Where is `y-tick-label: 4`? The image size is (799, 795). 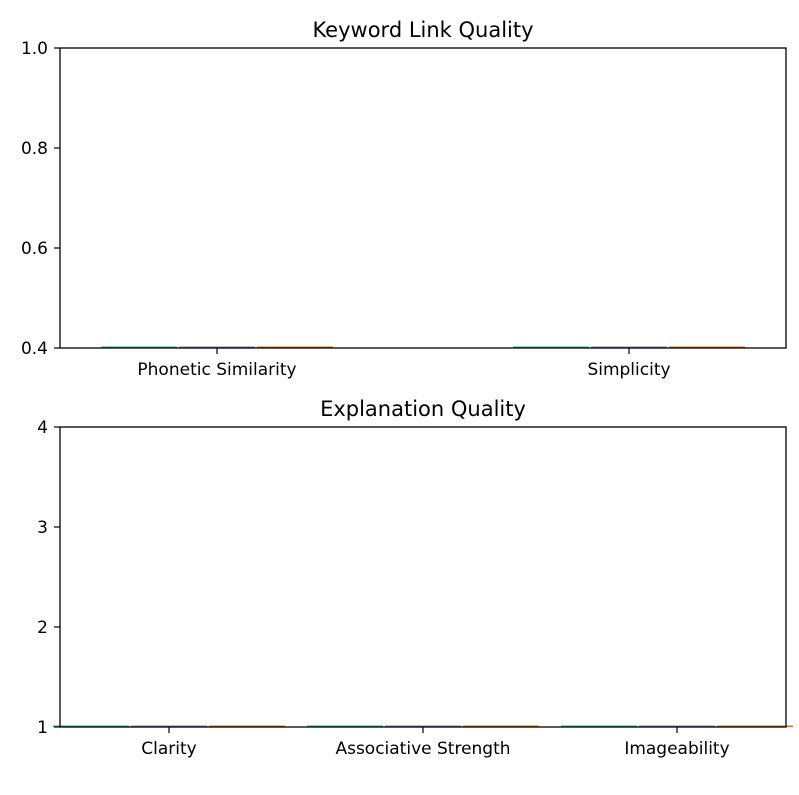 y-tick-label: 4 is located at coordinates (42, 428).